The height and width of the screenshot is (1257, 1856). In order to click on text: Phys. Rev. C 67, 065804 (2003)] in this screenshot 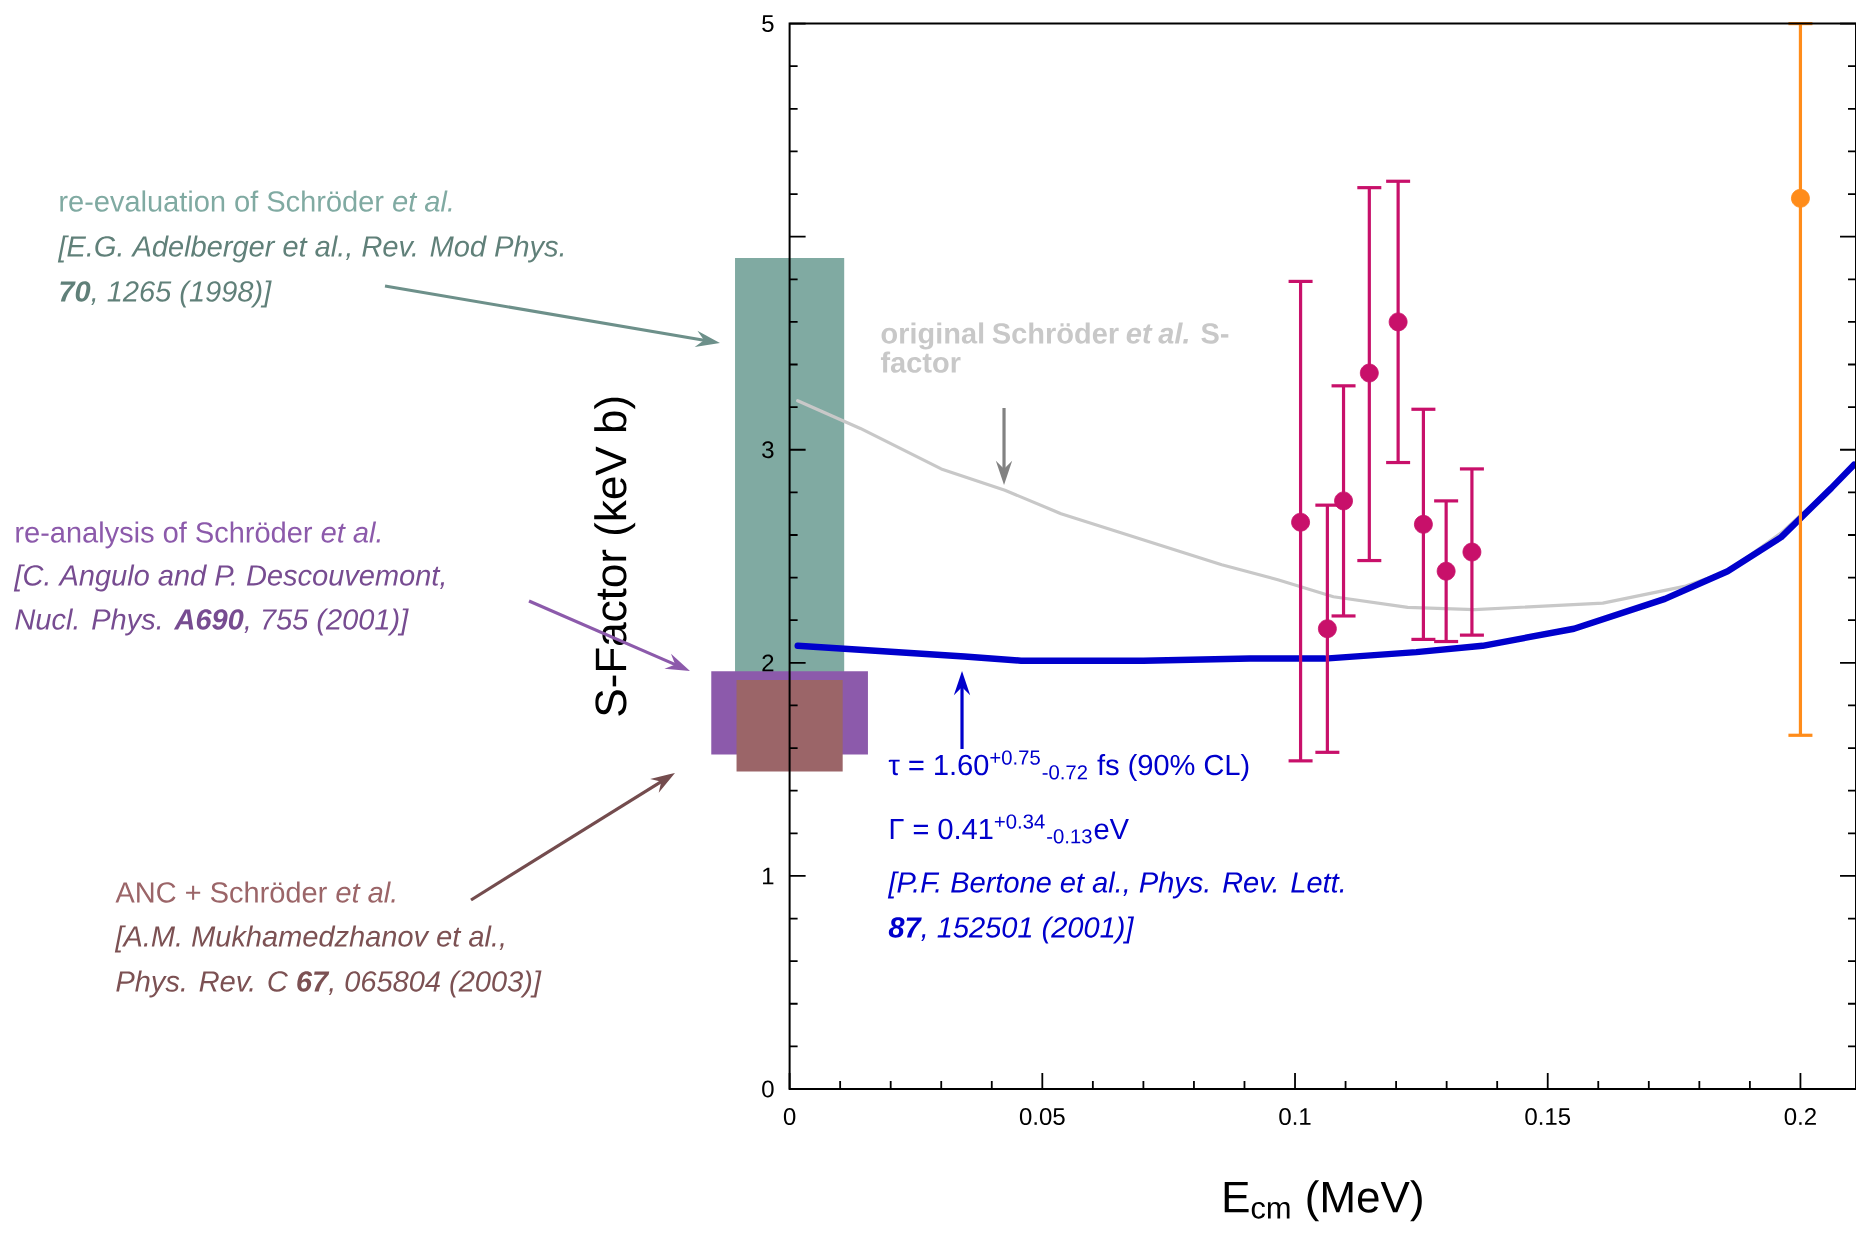, I will do `click(329, 984)`.